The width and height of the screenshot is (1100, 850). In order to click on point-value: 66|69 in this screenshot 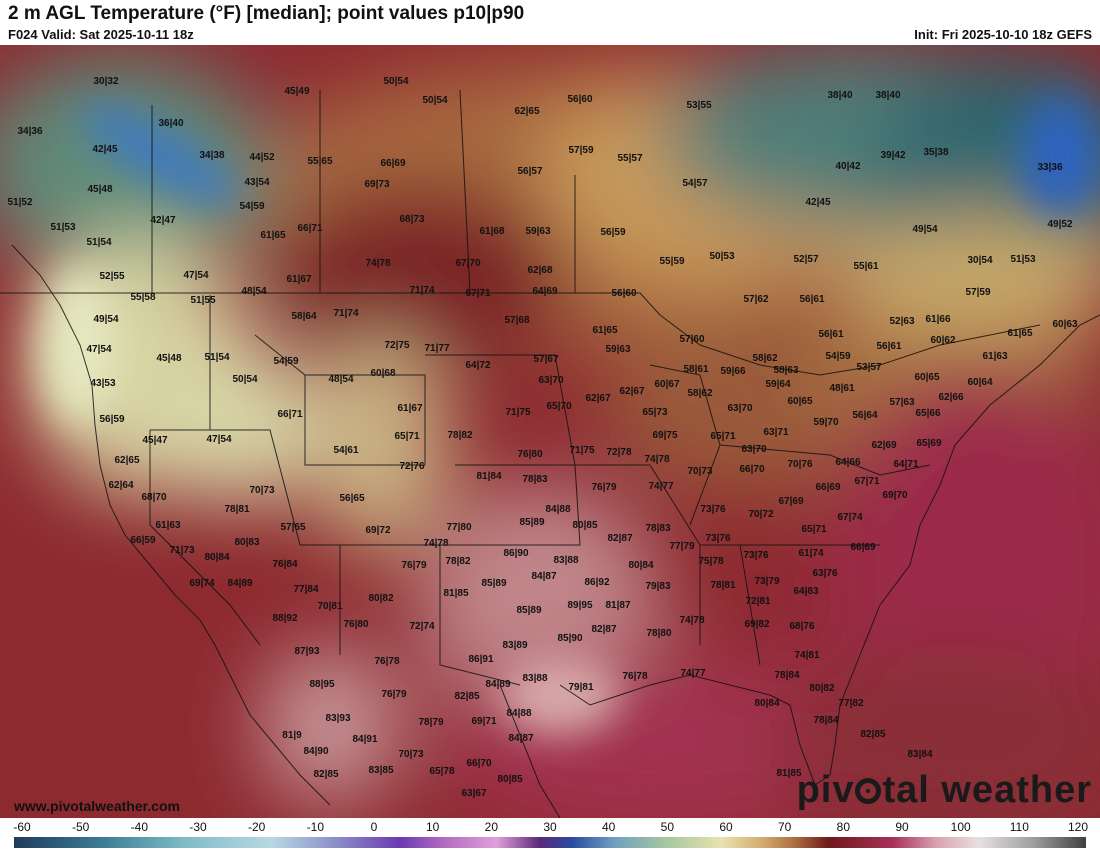, I will do `click(828, 487)`.